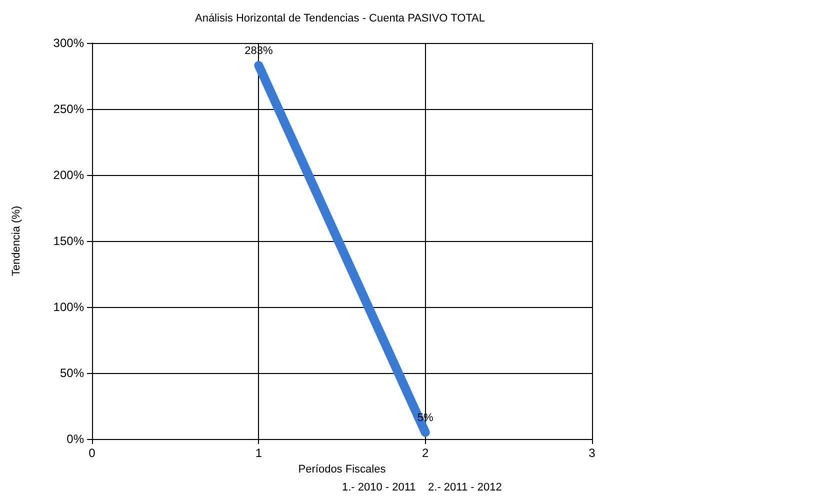 This screenshot has width=818, height=501. I want to click on x-tick-label: 3, so click(592, 453).